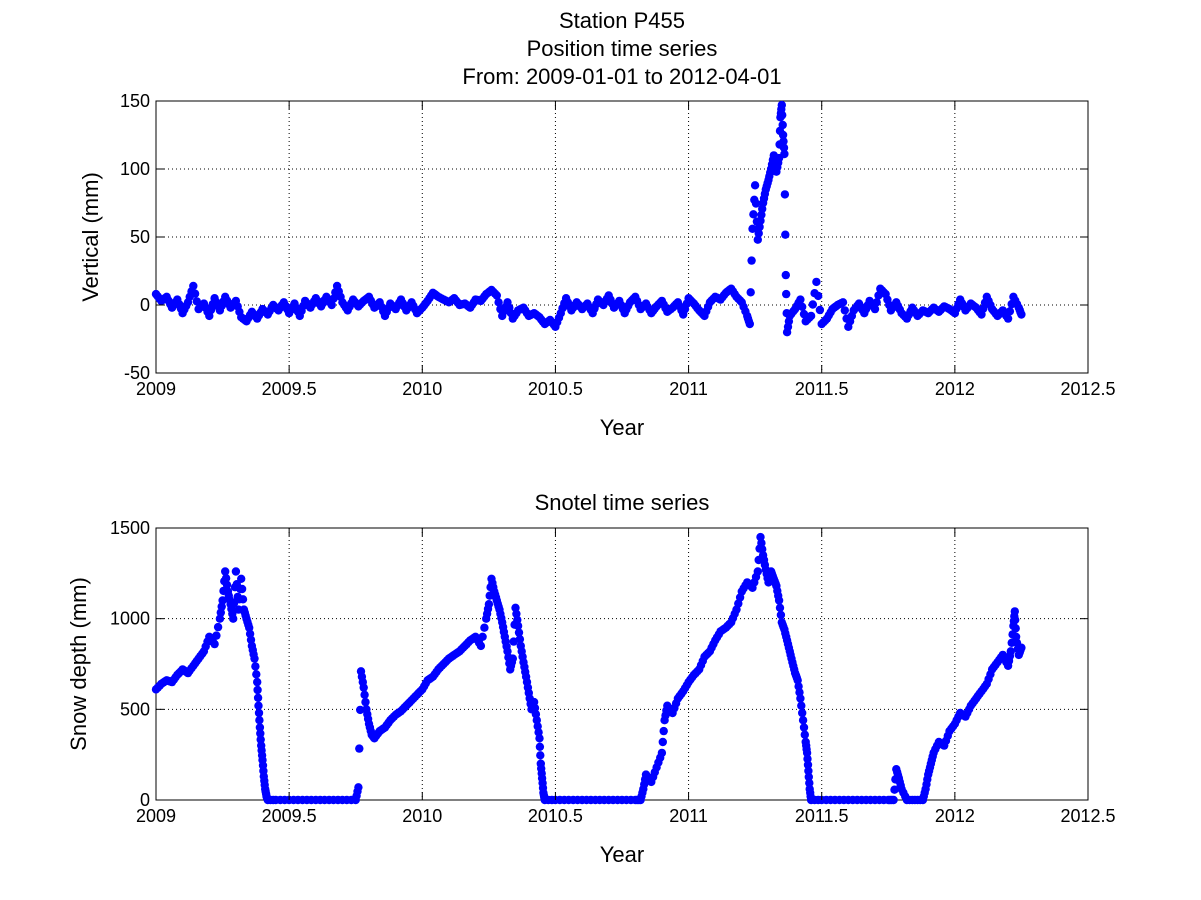 This screenshot has height=900, width=1201. I want to click on y-tick-label: 0, so click(145, 800).